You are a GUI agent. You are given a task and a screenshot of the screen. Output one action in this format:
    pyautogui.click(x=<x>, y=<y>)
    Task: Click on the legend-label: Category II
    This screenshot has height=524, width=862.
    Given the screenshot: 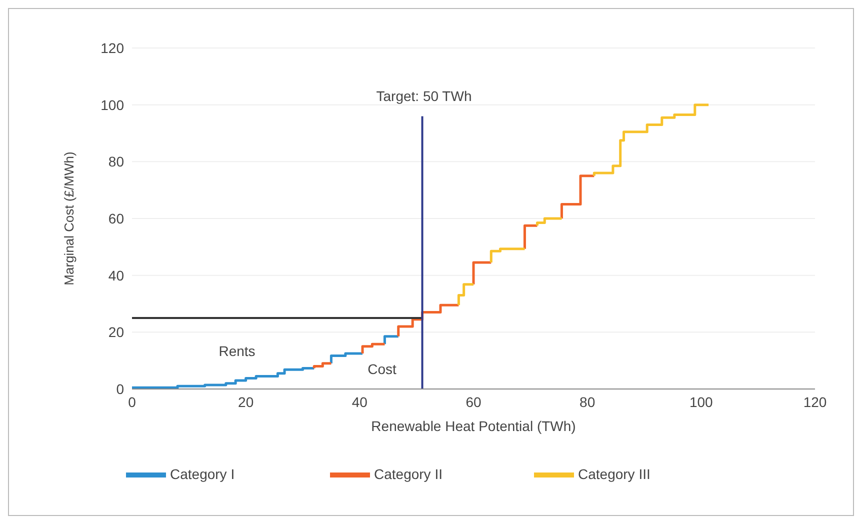 What is the action you would take?
    pyautogui.click(x=409, y=474)
    